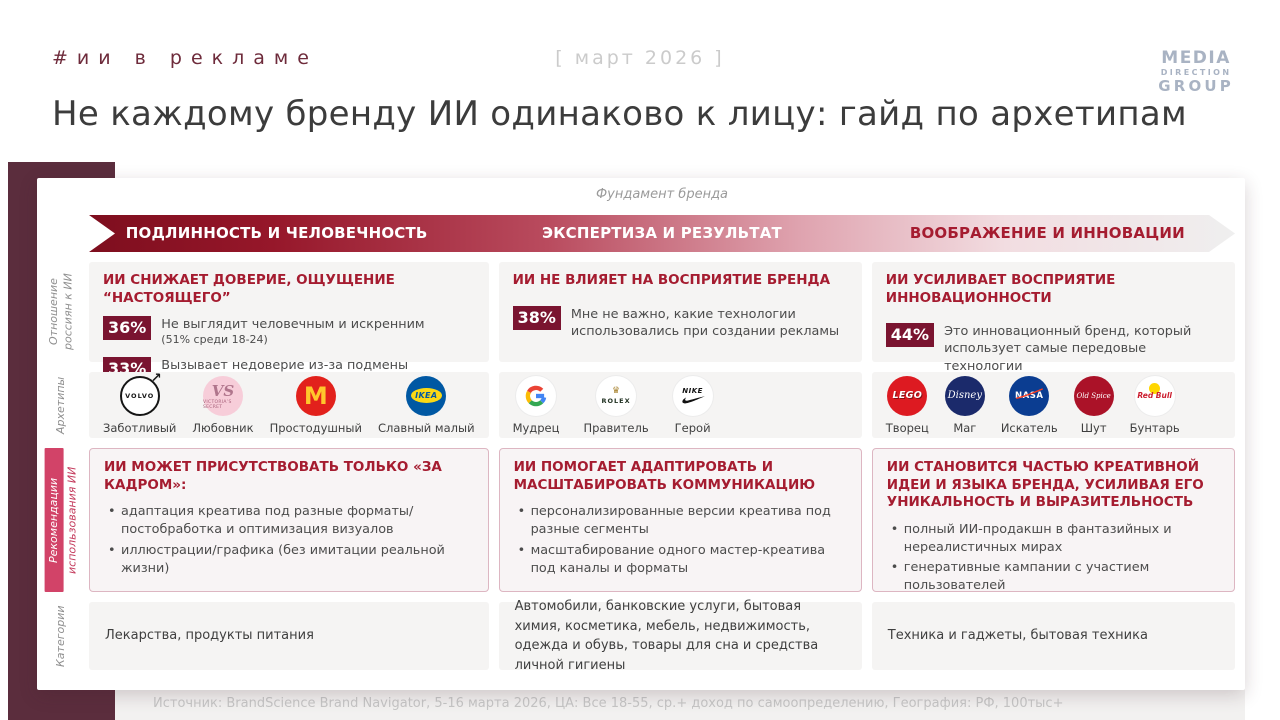 The width and height of the screenshot is (1280, 720). I want to click on crown-icon: ♛, so click(616, 390).